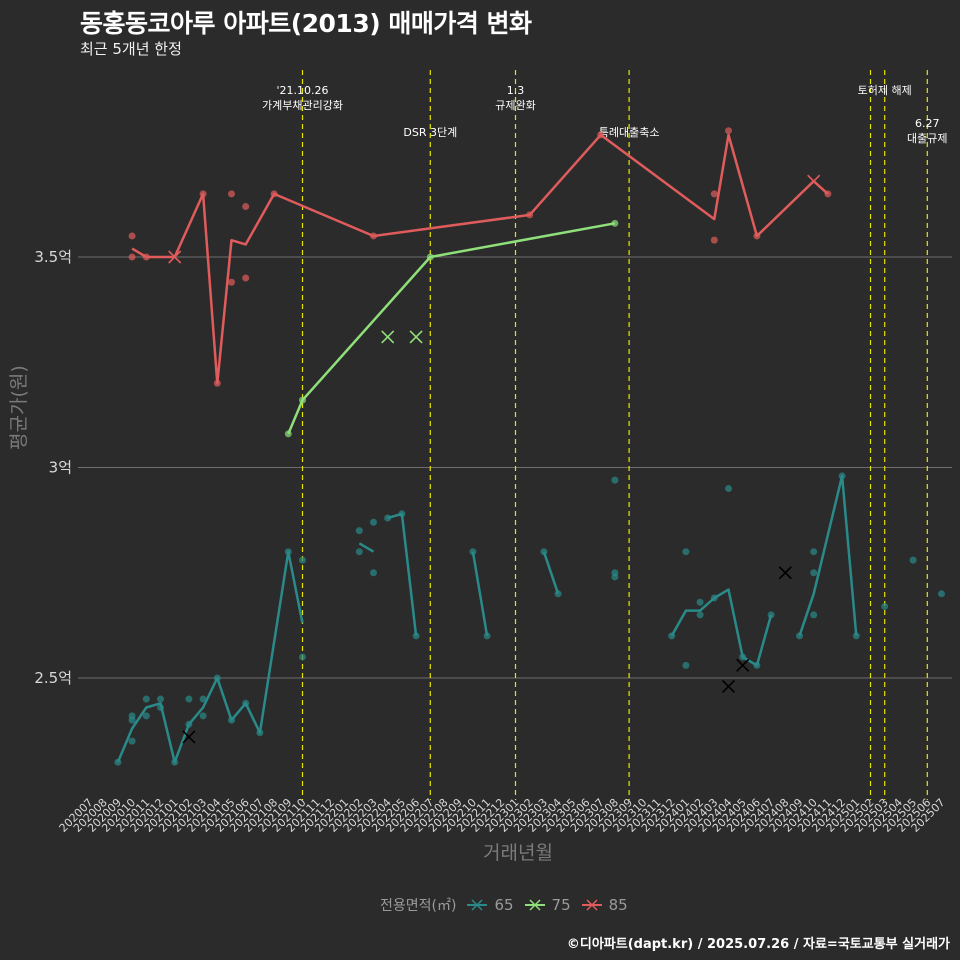  I want to click on legend: 전용면적(㎡) 65 75 85, so click(504, 905).